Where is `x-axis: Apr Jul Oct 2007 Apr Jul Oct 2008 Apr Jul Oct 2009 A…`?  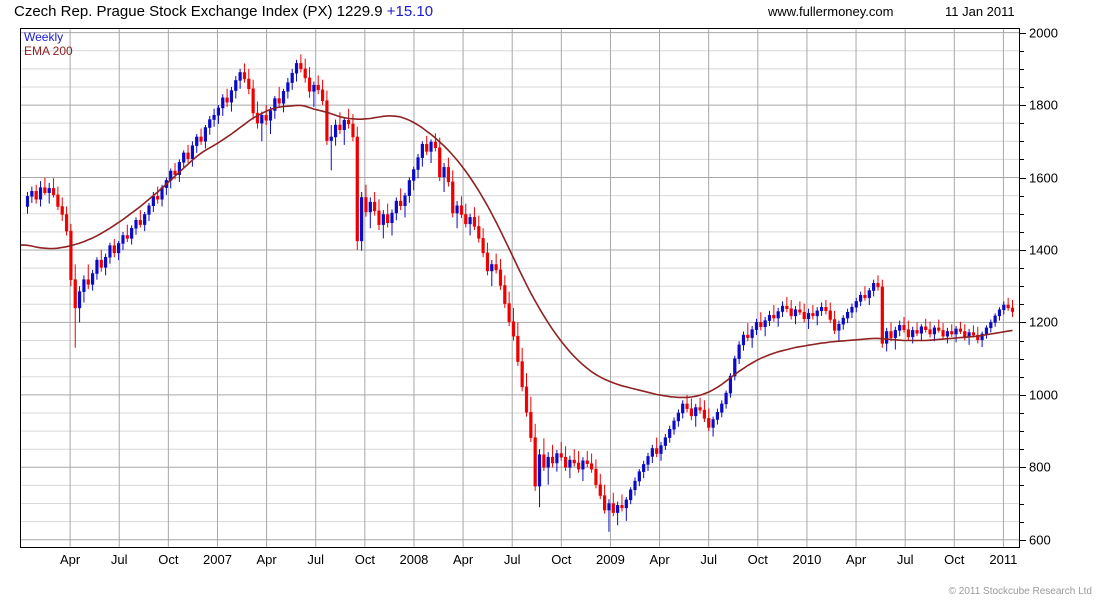
x-axis: Apr Jul Oct 2007 Apr Jul Oct 2008 Apr Jul Oct 2009 A… is located at coordinates (550, 563).